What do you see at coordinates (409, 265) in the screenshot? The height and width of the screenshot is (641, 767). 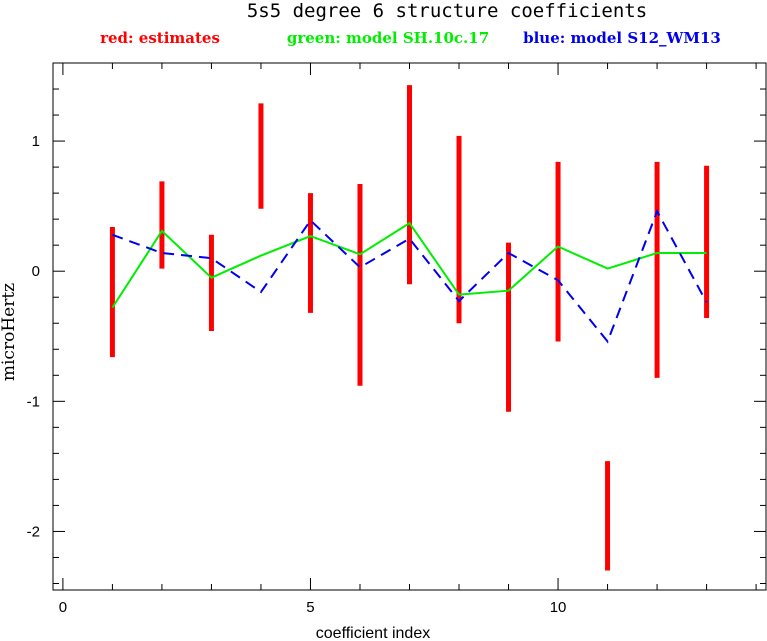 I see `model-sh10c17-line` at bounding box center [409, 265].